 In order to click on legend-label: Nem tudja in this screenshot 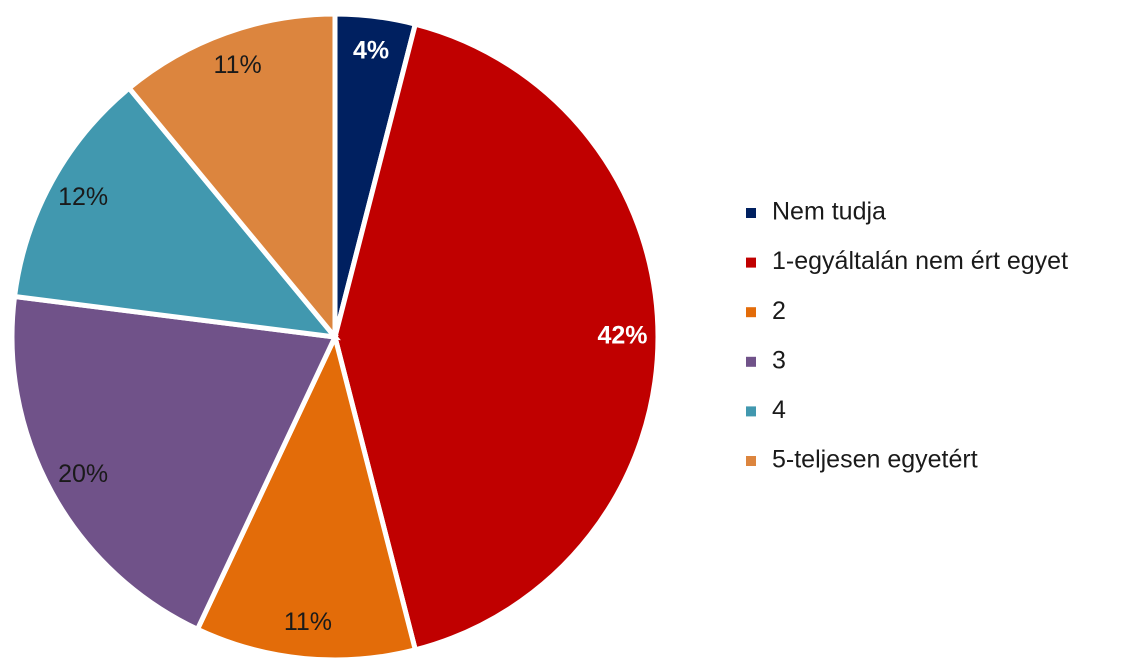, I will do `click(829, 212)`.